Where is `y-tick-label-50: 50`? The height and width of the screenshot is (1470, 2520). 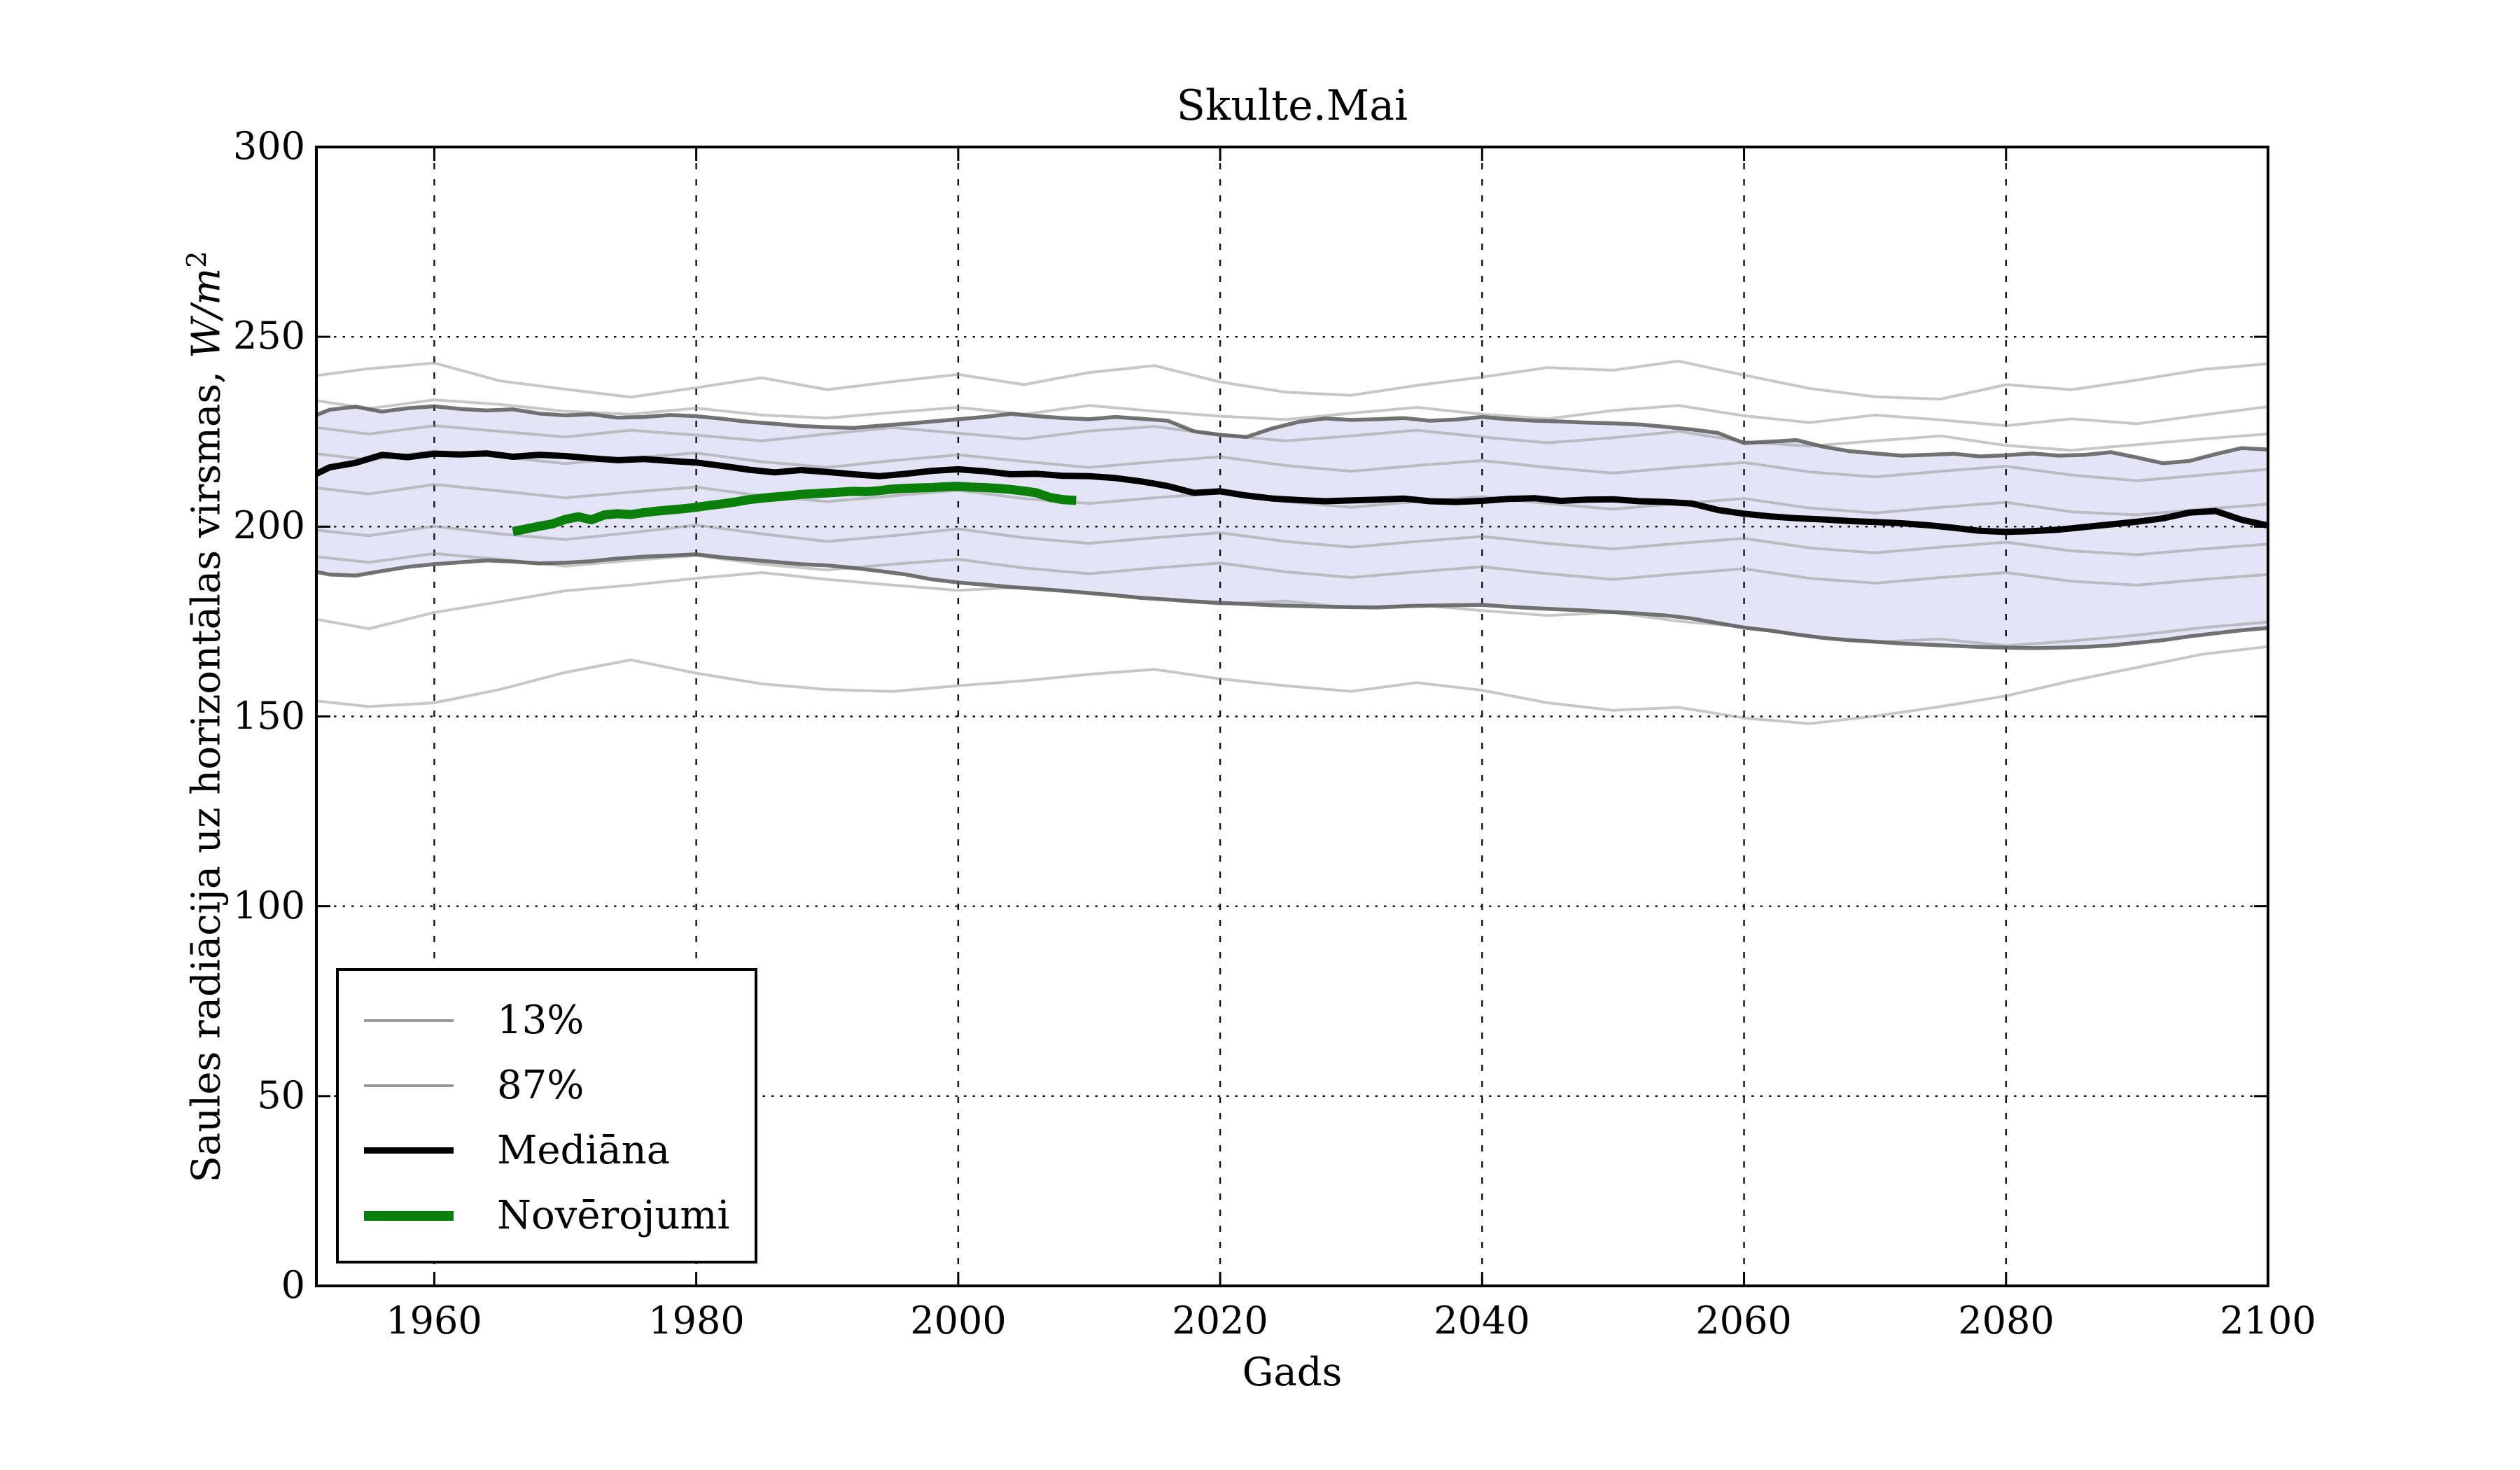
y-tick-label-50: 50 is located at coordinates (281, 1095).